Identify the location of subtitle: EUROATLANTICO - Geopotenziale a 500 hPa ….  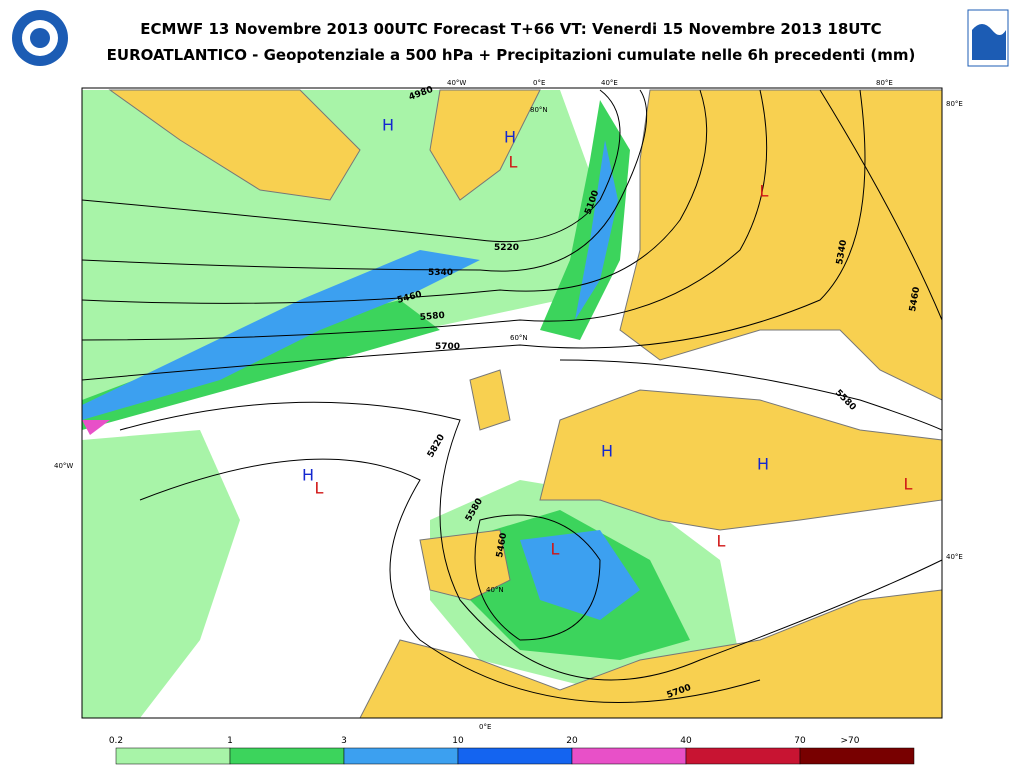
(511, 55).